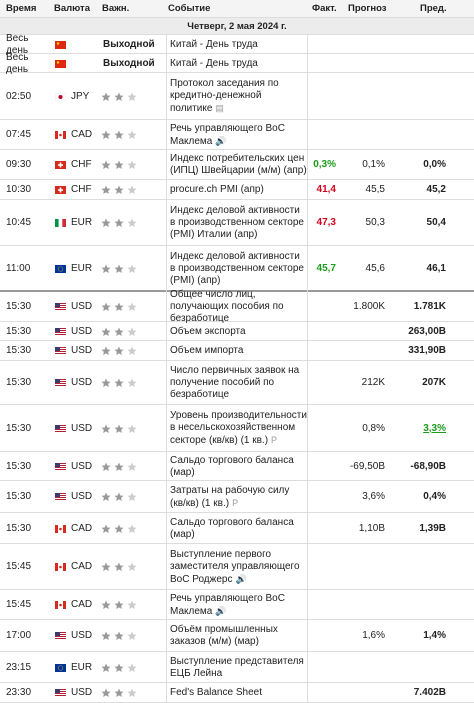 The image size is (474, 703). What do you see at coordinates (434, 164) in the screenshot?
I see `previous: 0,0%` at bounding box center [434, 164].